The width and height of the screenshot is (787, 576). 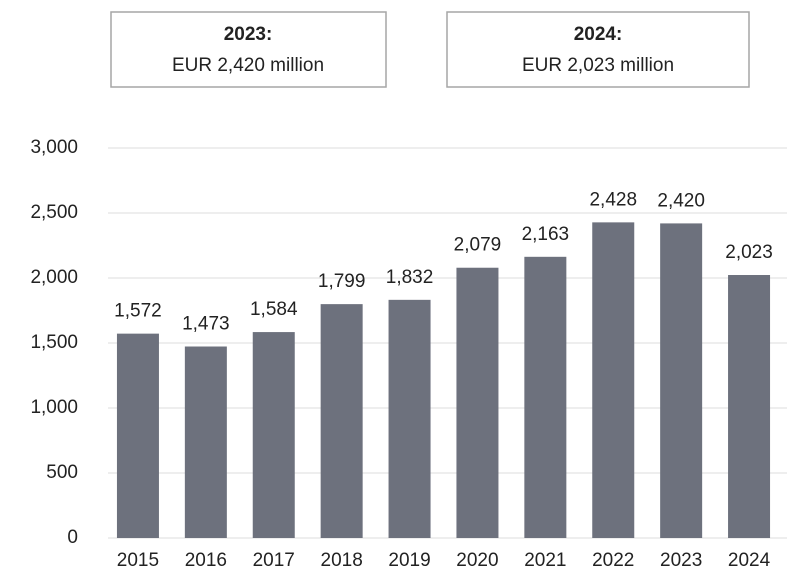 I want to click on annotation-text: EUR 2,420 million, so click(x=248, y=65).